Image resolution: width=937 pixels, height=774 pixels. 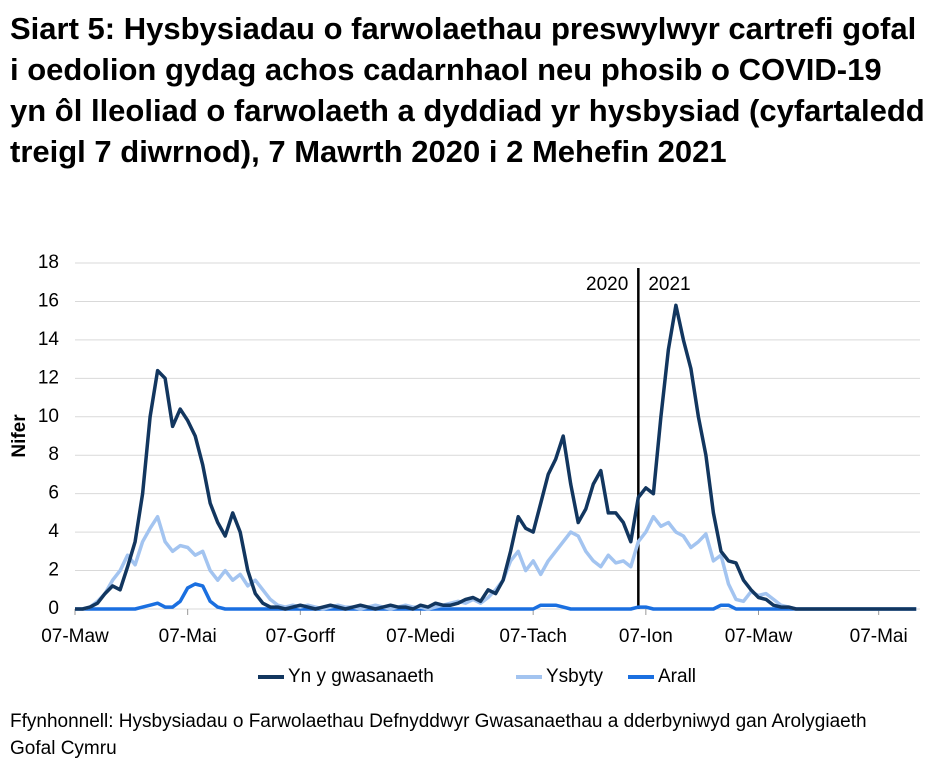 I want to click on y-tick-label: 6, so click(x=53, y=493).